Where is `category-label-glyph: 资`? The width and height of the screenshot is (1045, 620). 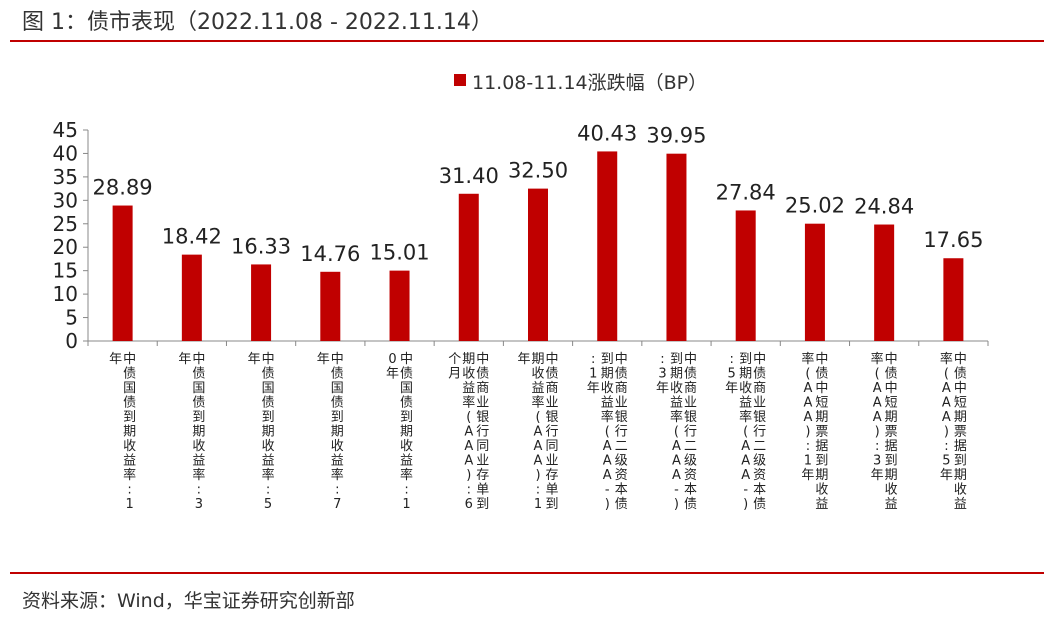 category-label-glyph: 资 is located at coordinates (759, 475).